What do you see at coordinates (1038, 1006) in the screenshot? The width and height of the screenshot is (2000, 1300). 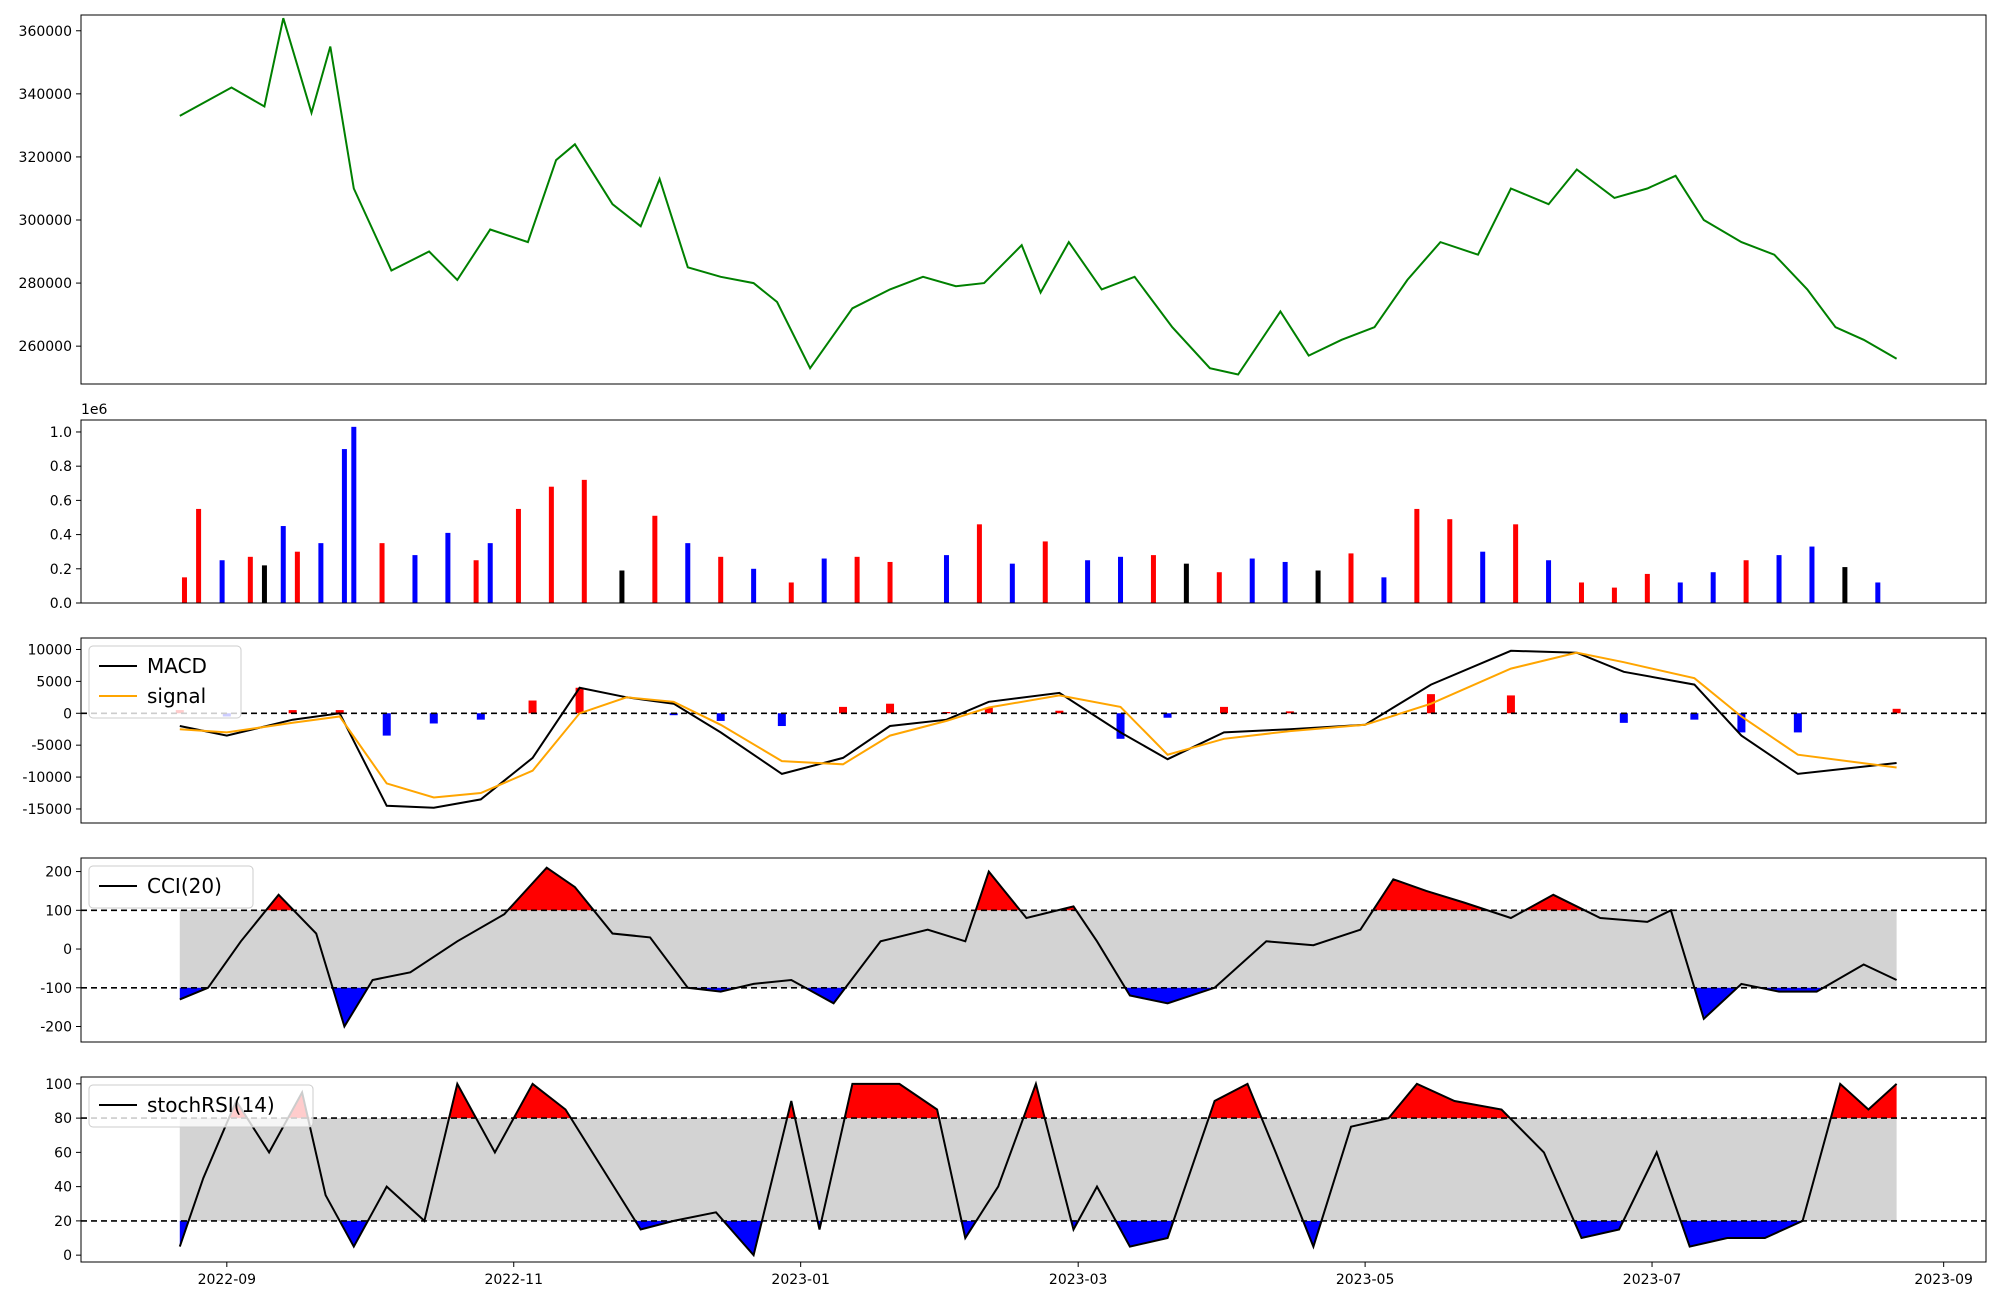 I see `cci-oversold-fill` at bounding box center [1038, 1006].